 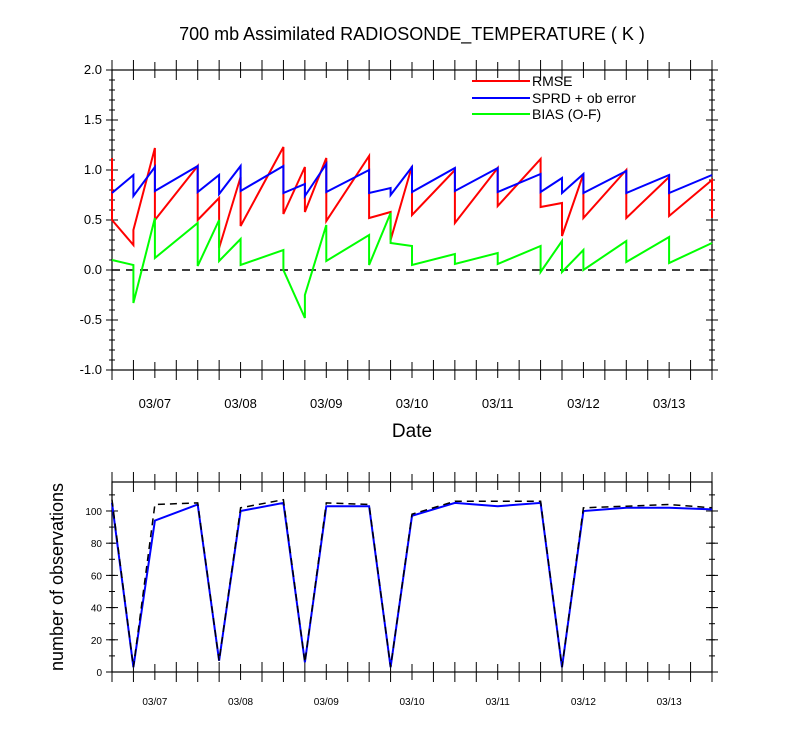 I want to click on y-tick-label: 40, so click(x=97, y=609).